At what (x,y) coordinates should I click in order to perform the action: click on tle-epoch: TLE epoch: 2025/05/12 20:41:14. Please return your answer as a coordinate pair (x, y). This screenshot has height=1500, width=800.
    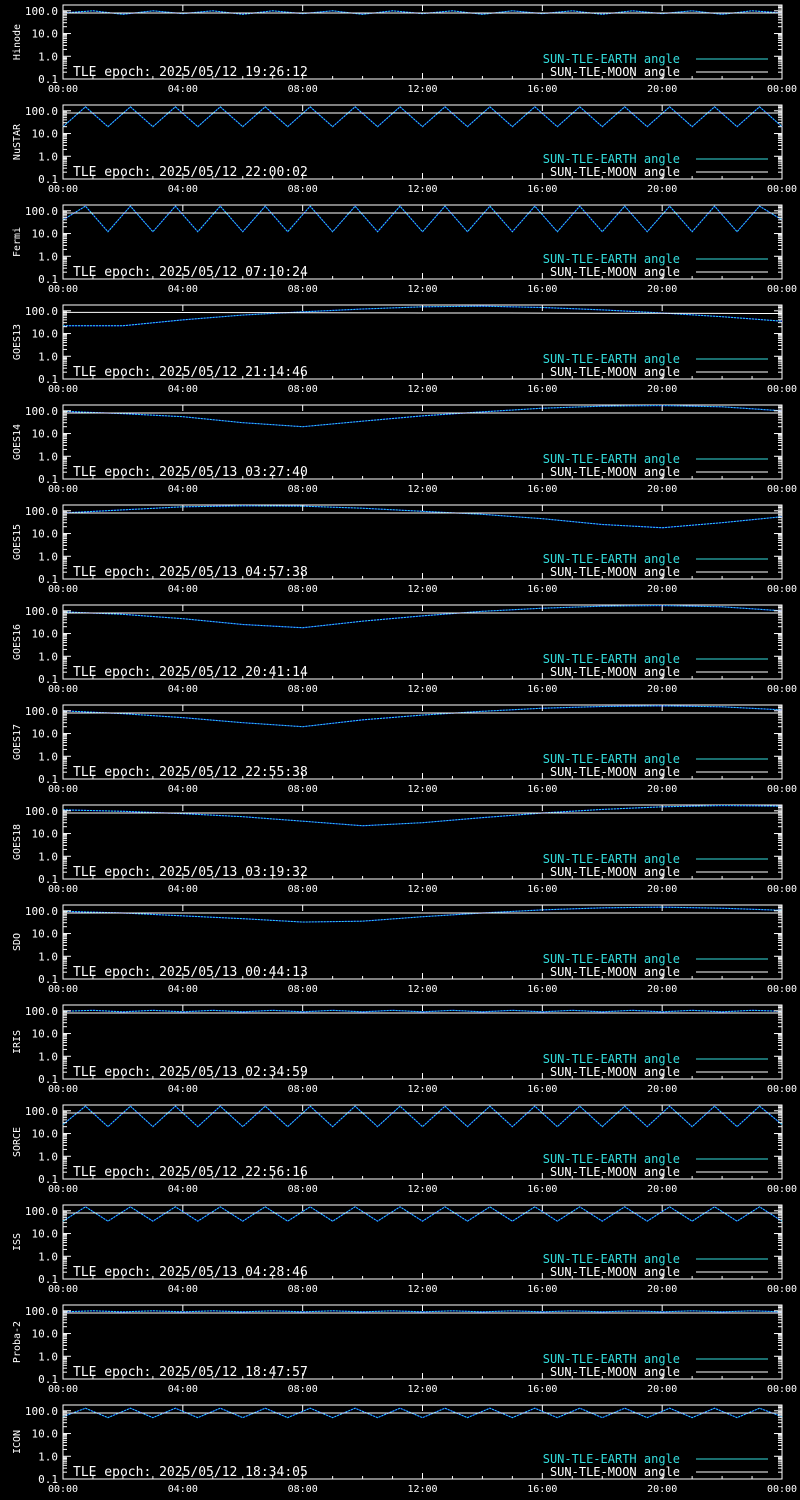
    Looking at the image, I should click on (190, 672).